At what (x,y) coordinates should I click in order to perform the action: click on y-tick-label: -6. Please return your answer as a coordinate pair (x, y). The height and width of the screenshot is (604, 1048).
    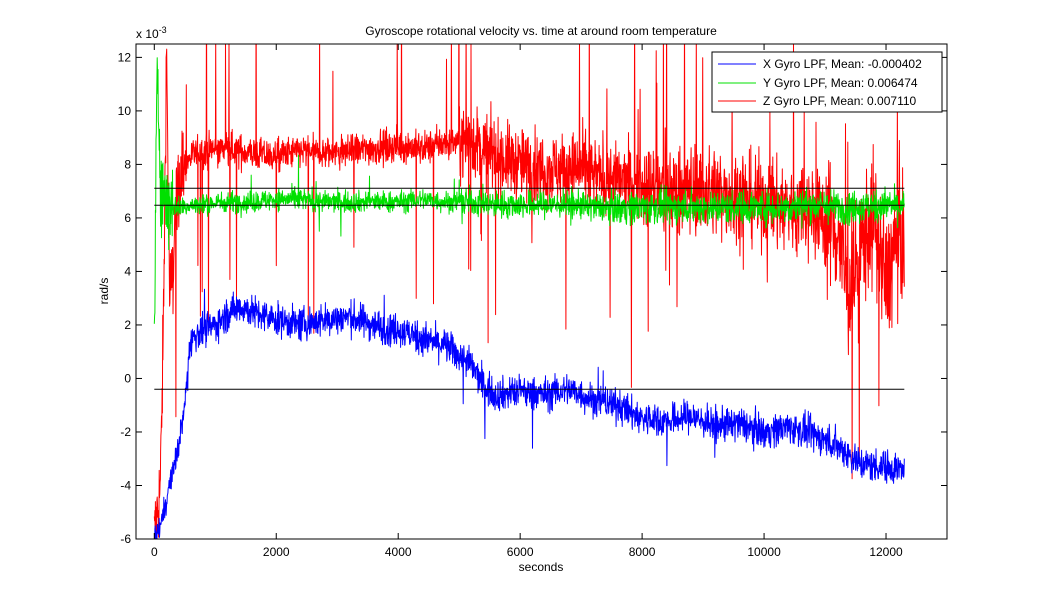
    Looking at the image, I should click on (125, 539).